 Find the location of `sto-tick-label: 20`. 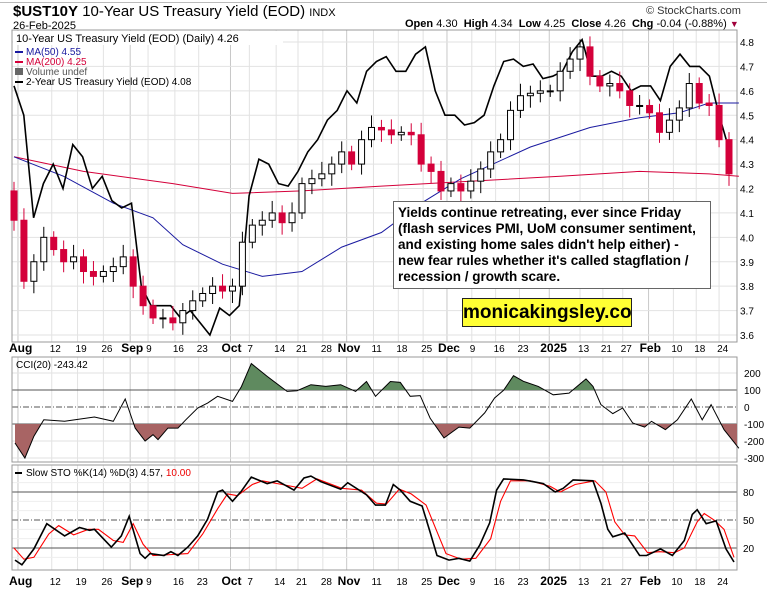

sto-tick-label: 20 is located at coordinates (749, 549).